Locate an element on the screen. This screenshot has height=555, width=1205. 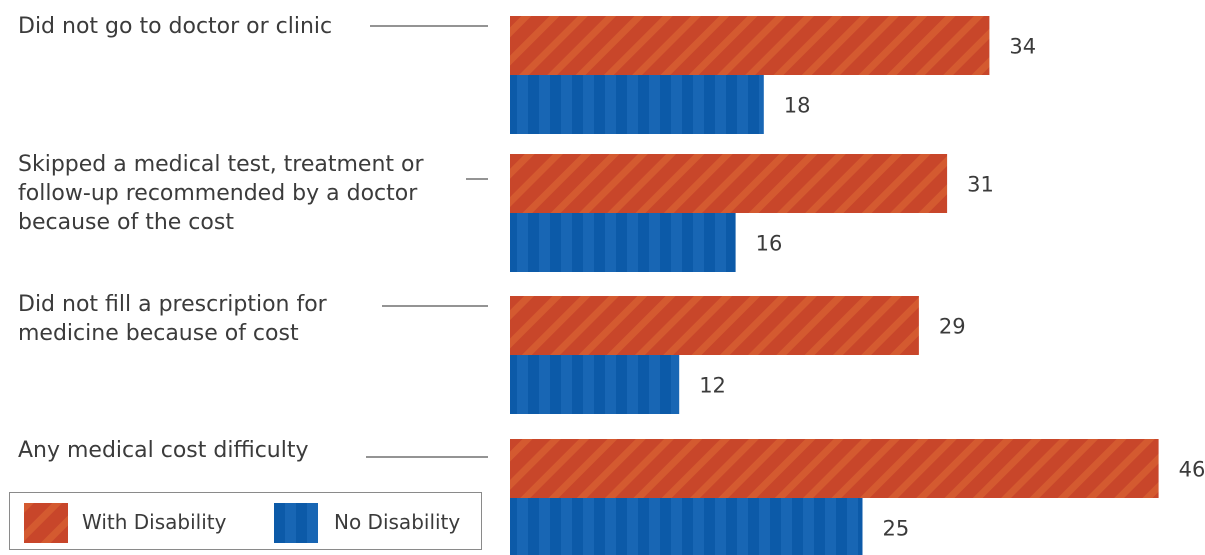
data-label: 18 is located at coordinates (797, 106).